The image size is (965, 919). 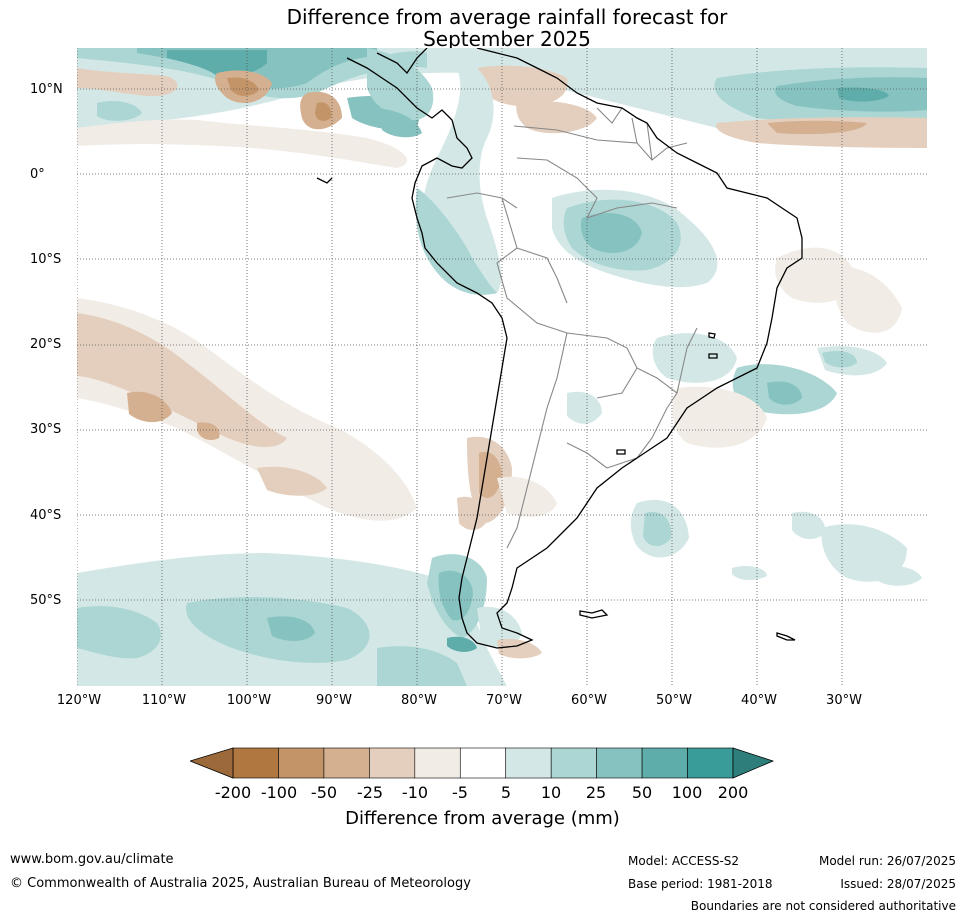 What do you see at coordinates (370, 792) in the screenshot?
I see `colorbar-tick: -25` at bounding box center [370, 792].